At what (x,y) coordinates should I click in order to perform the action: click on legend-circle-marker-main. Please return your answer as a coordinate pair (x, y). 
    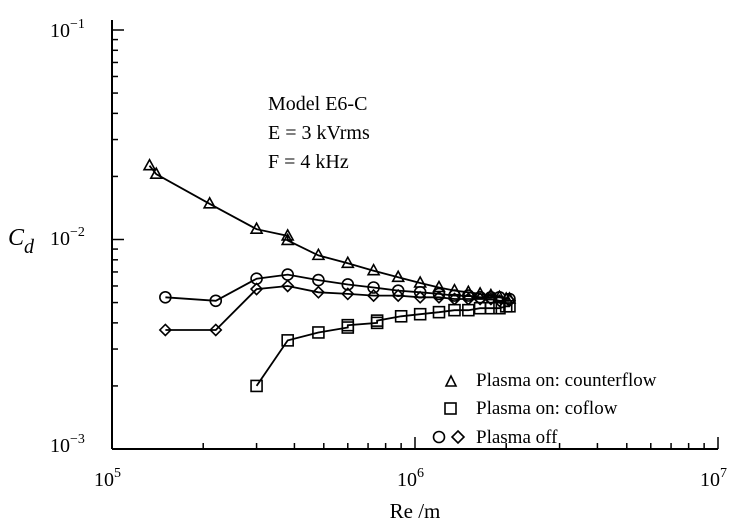
    Looking at the image, I should click on (439, 437).